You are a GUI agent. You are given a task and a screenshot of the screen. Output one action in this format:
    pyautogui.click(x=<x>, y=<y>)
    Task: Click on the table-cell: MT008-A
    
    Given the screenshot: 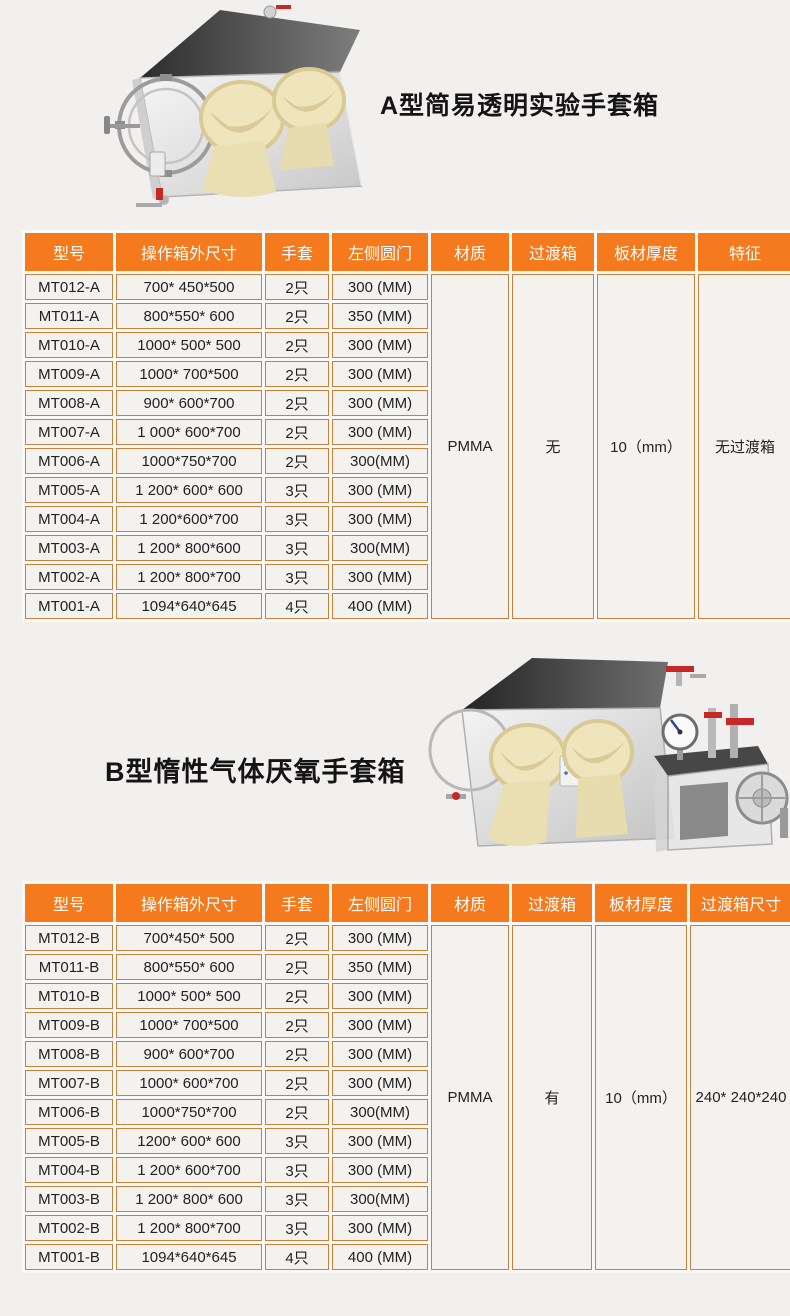 What is the action you would take?
    pyautogui.click(x=69, y=403)
    